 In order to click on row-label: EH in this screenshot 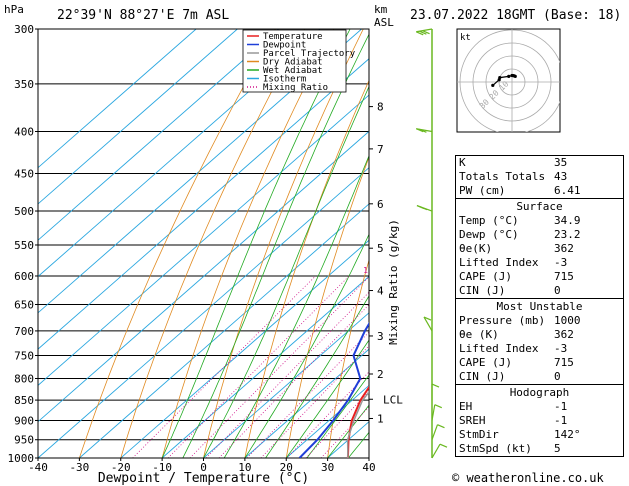, I will do `click(466, 406)`.